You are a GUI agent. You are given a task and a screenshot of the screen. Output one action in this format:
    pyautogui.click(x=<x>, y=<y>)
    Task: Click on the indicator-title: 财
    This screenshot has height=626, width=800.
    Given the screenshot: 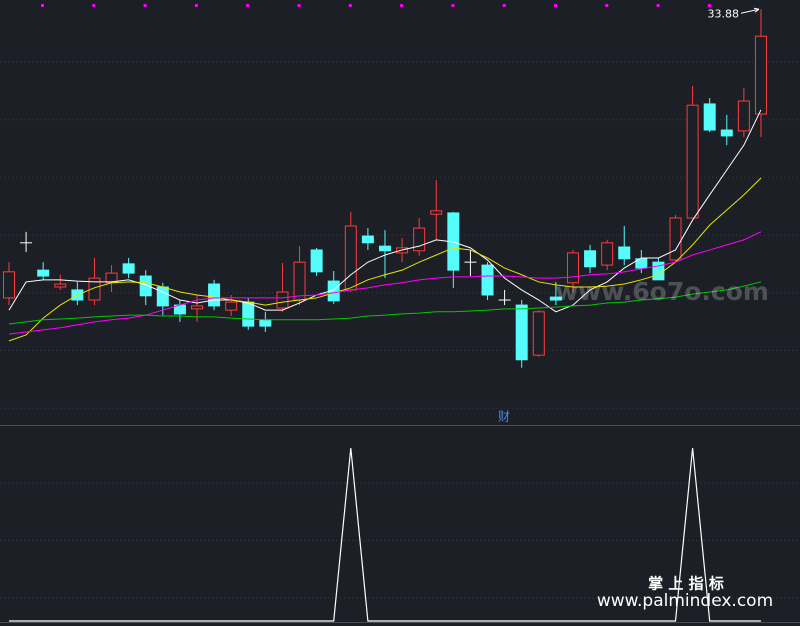 What is the action you would take?
    pyautogui.click(x=504, y=417)
    